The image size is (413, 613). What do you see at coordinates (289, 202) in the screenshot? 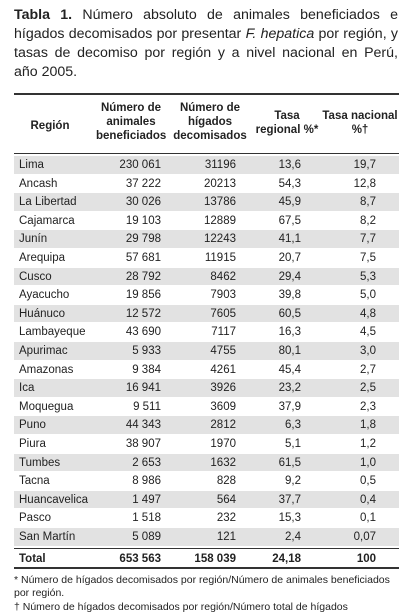
I see `cell: 45,9` at bounding box center [289, 202].